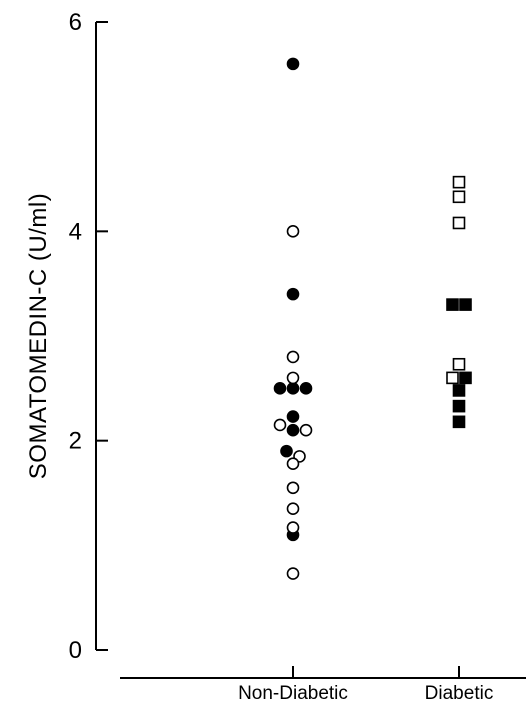 This screenshot has width=526, height=703. I want to click on y-ticks: 0 2 4 6, so click(88, 336).